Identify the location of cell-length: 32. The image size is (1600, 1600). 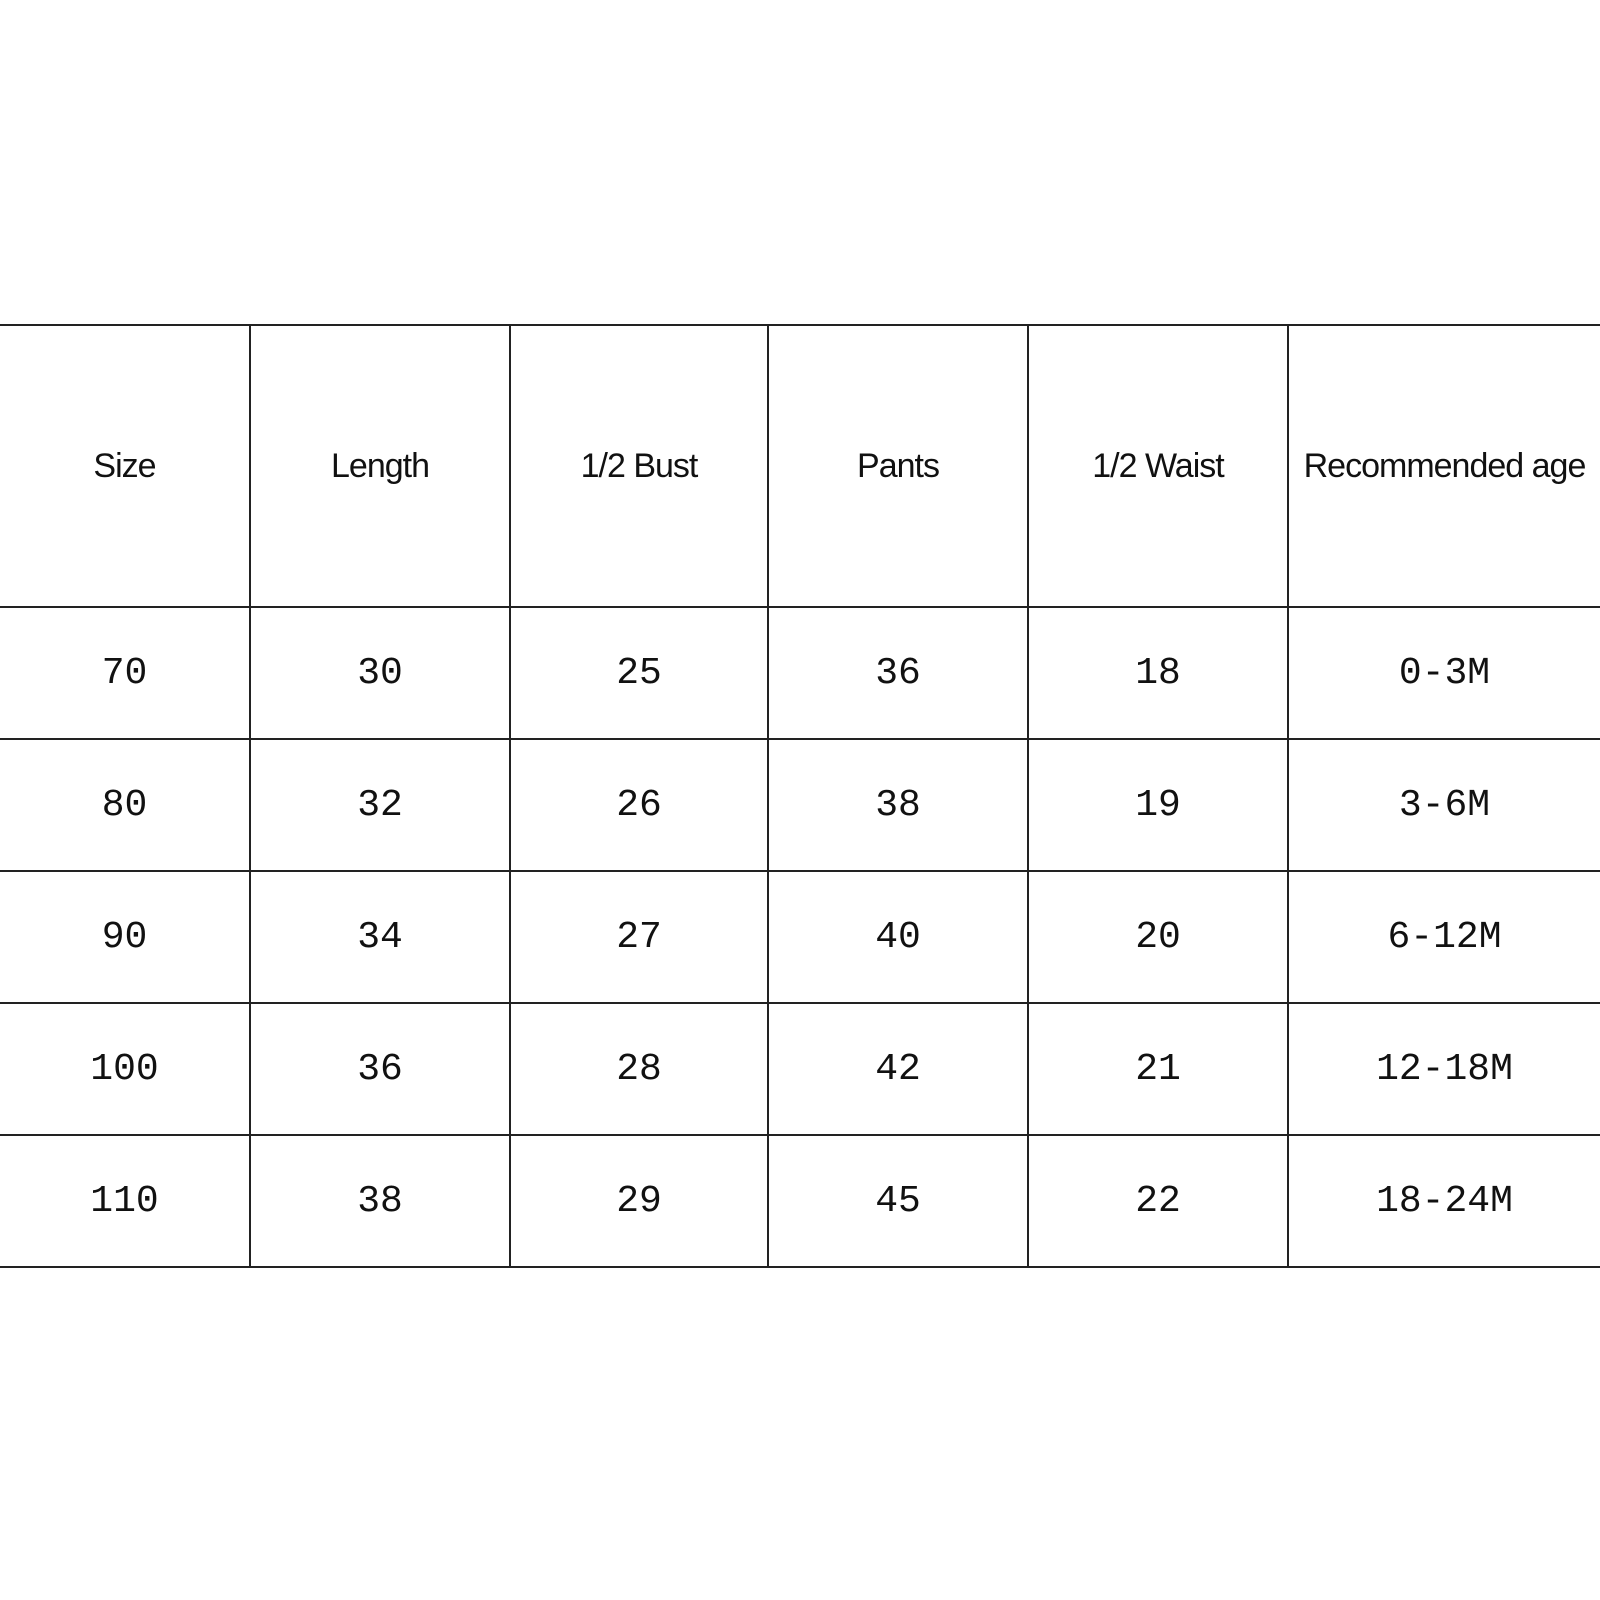
(380, 805).